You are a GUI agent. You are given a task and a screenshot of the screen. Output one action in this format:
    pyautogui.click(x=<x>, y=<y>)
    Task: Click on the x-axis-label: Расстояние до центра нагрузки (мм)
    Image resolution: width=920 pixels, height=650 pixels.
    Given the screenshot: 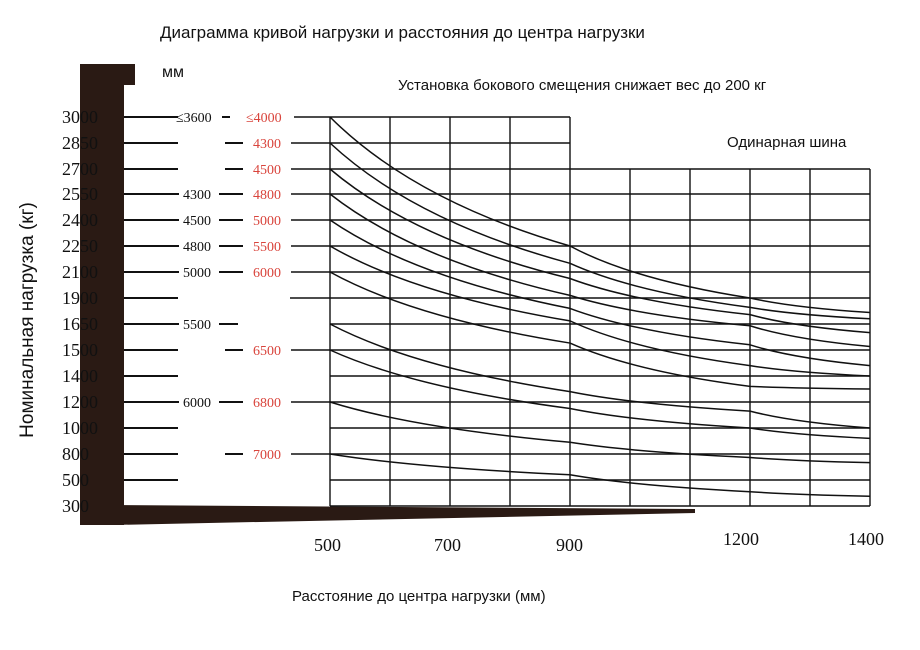 What is the action you would take?
    pyautogui.click(x=419, y=596)
    